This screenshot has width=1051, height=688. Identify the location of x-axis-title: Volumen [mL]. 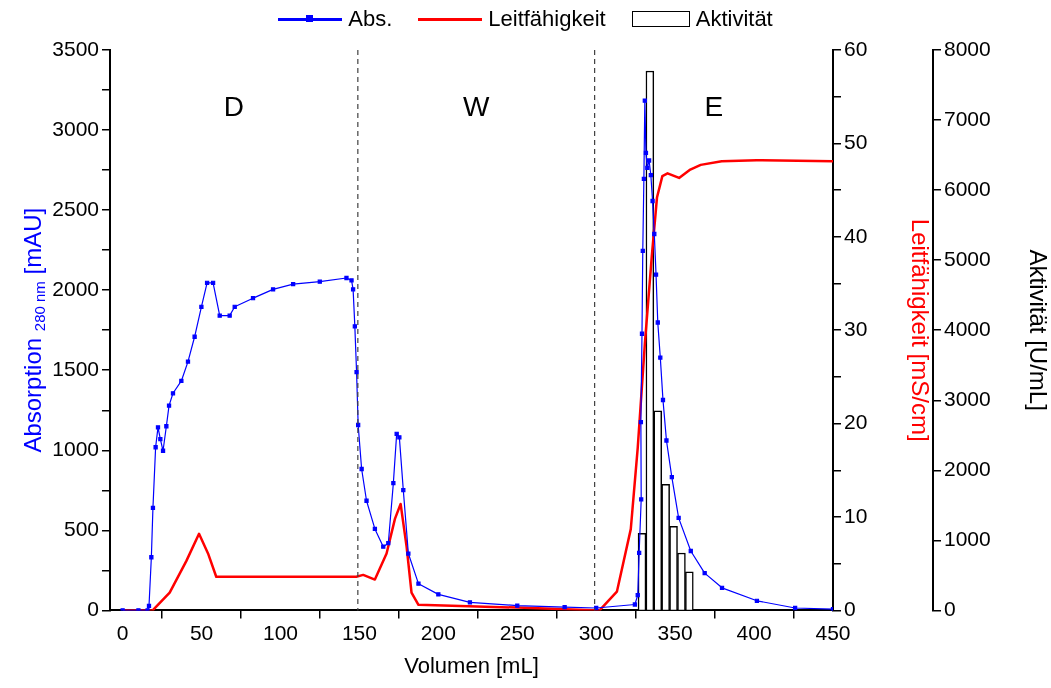
(471, 665).